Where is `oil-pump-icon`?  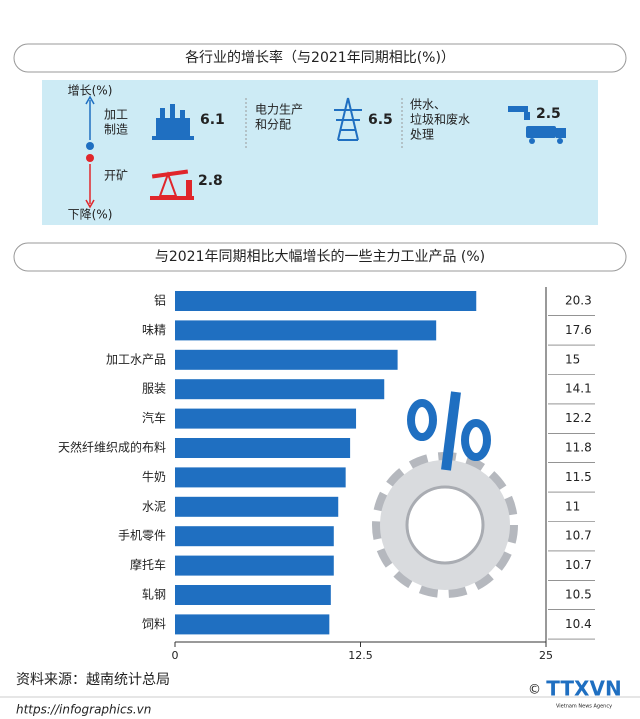 oil-pump-icon is located at coordinates (172, 184).